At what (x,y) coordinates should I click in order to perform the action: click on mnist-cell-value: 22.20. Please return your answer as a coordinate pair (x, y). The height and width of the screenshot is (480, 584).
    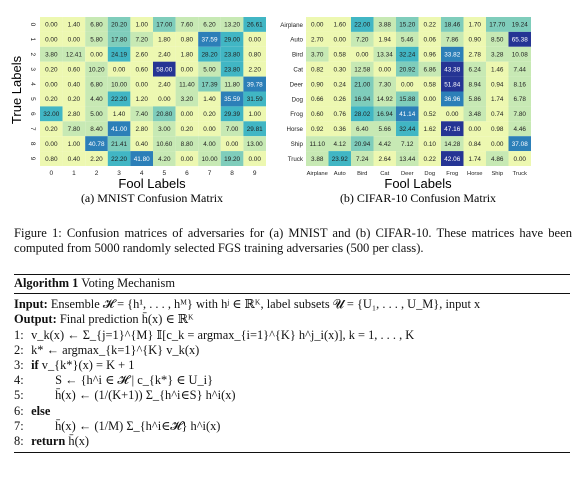
    Looking at the image, I should click on (119, 99).